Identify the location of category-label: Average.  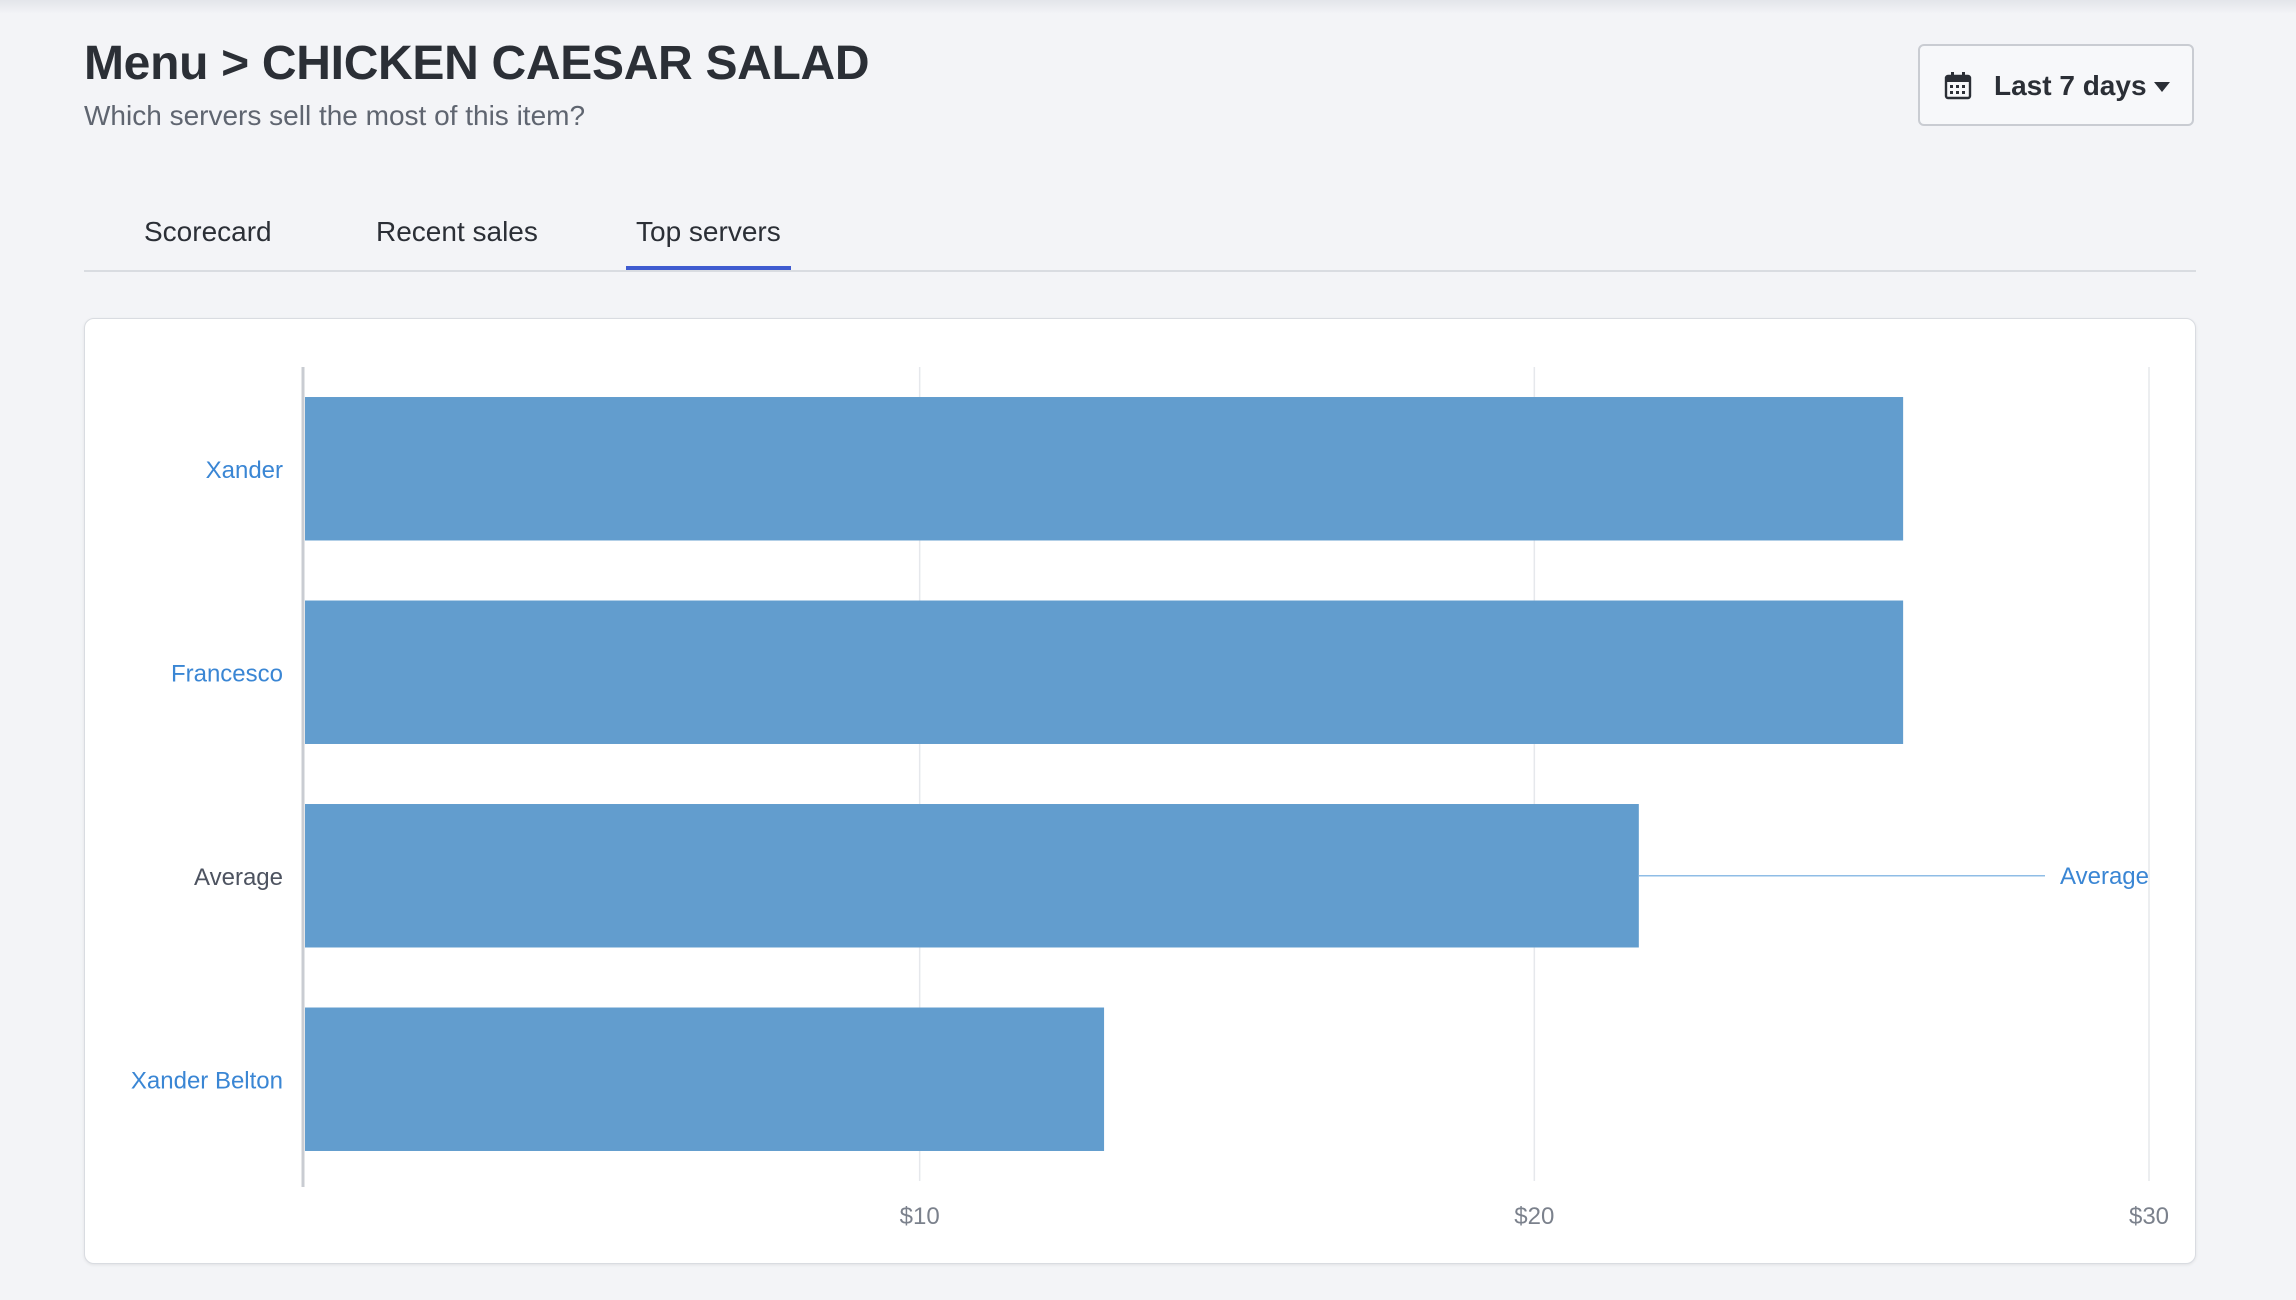
(238, 877).